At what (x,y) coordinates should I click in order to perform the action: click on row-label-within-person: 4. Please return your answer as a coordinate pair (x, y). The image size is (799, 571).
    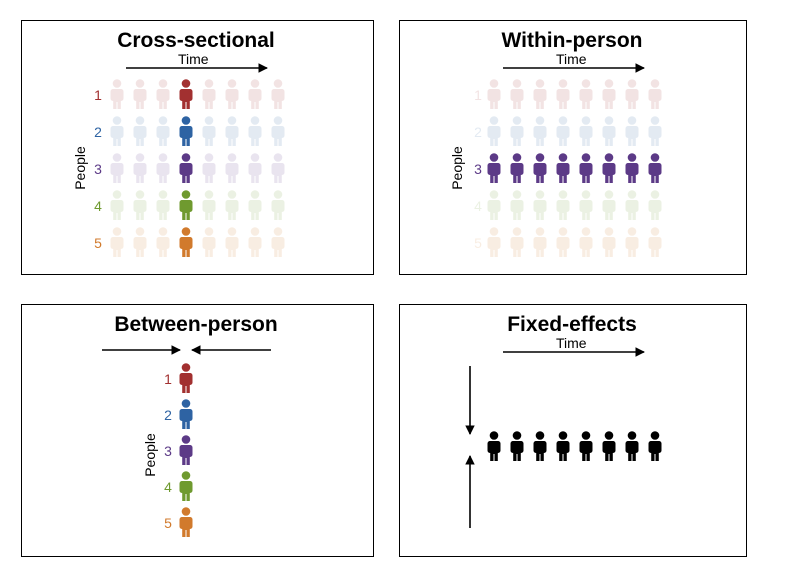
    Looking at the image, I should click on (478, 206).